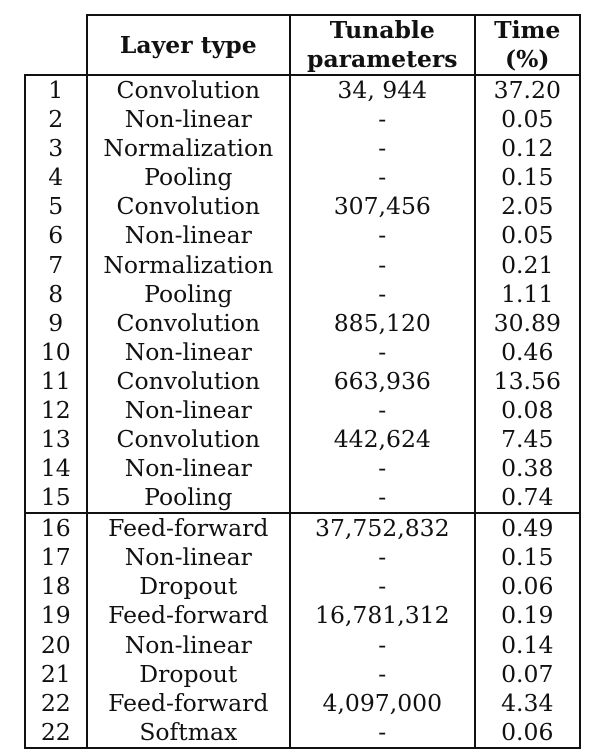 This screenshot has width=597, height=755. I want to click on header-time-percent: Time (%), so click(528, 44).